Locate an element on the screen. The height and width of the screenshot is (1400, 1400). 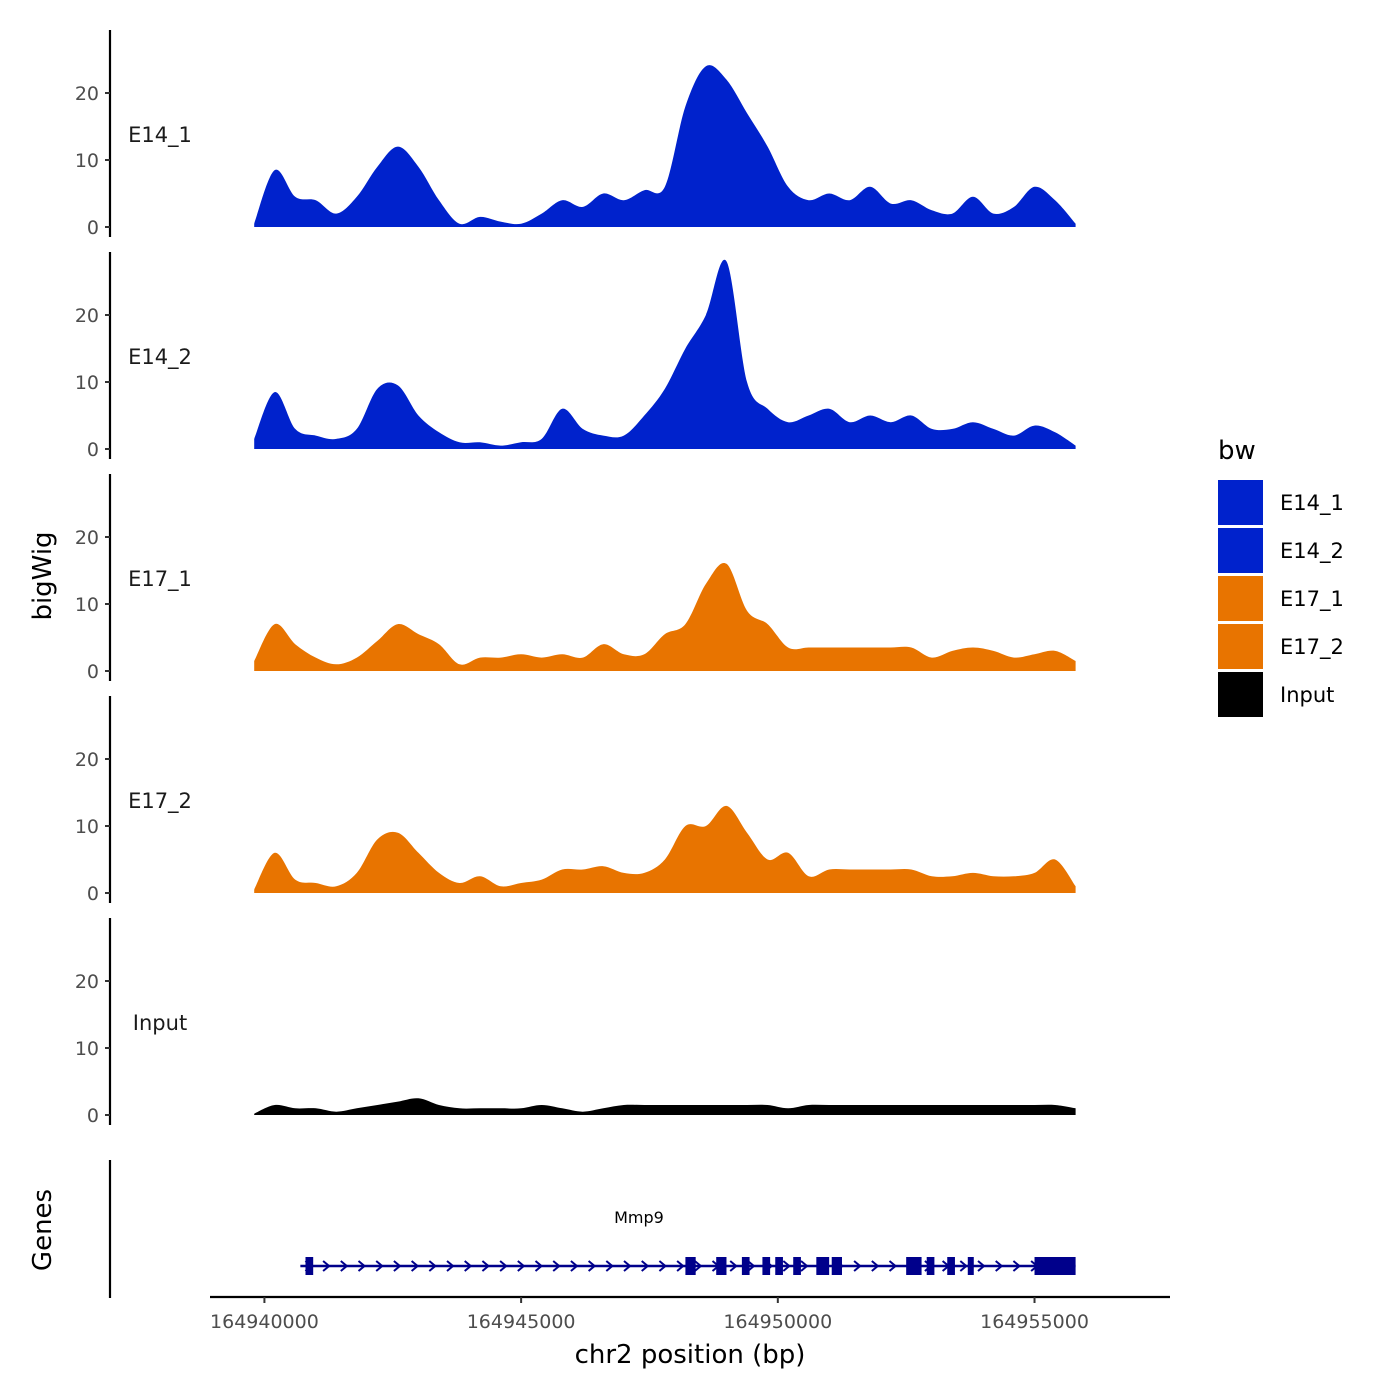
track-input: 0 10 20 Input is located at coordinates (575, 1022).